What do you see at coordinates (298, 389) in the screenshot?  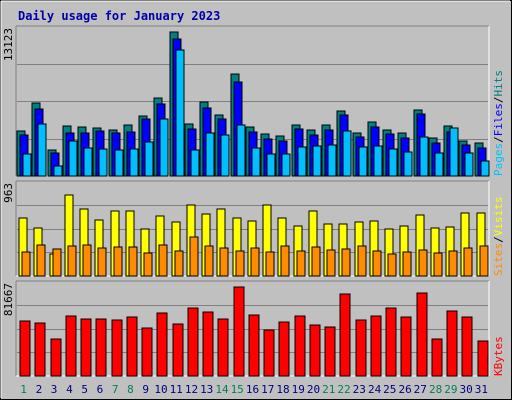 I see `x-tick-label: 19` at bounding box center [298, 389].